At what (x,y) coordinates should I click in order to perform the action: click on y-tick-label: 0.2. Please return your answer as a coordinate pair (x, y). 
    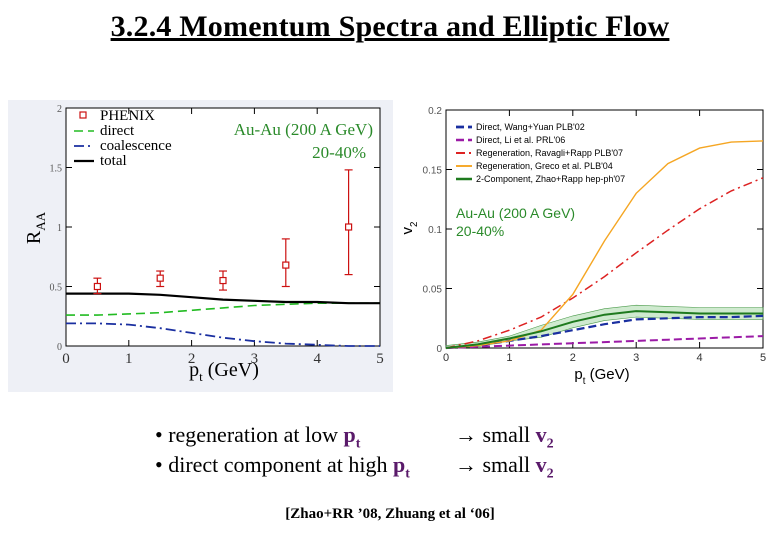
    Looking at the image, I should click on (435, 111).